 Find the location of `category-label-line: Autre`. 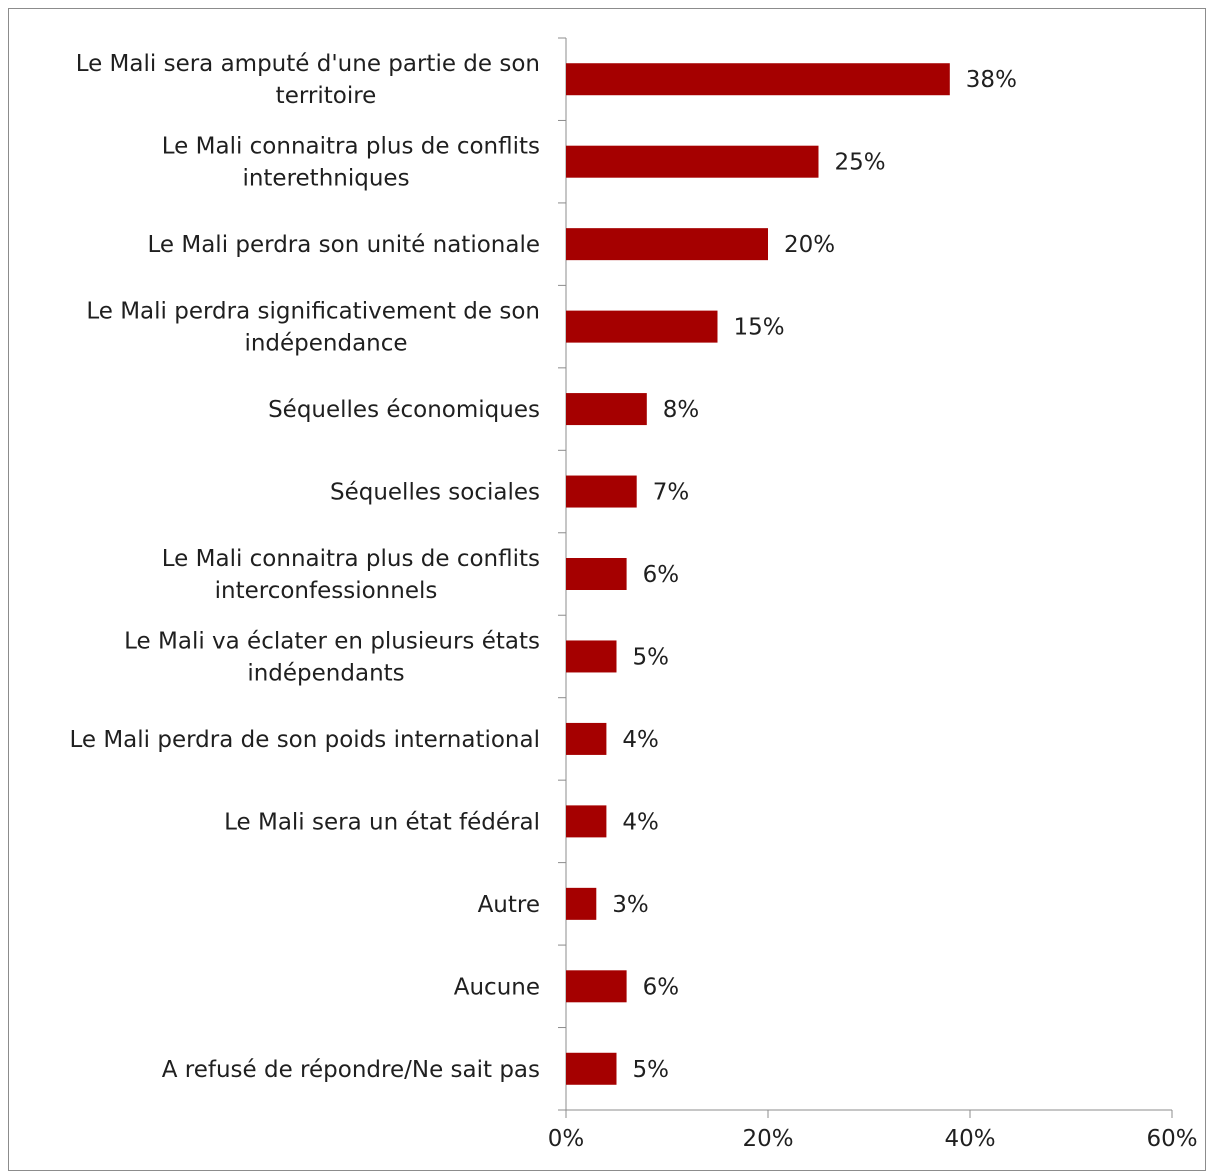

category-label-line: Autre is located at coordinates (509, 905).